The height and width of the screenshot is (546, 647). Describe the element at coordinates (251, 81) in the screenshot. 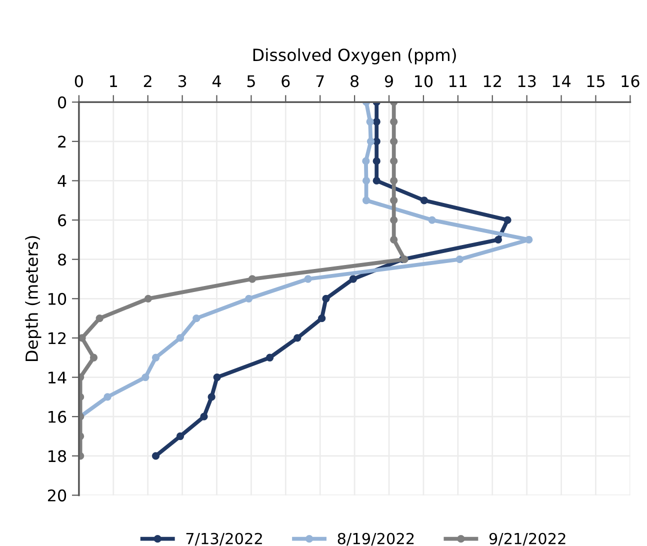

I see `x-tick-label: 5` at that location.